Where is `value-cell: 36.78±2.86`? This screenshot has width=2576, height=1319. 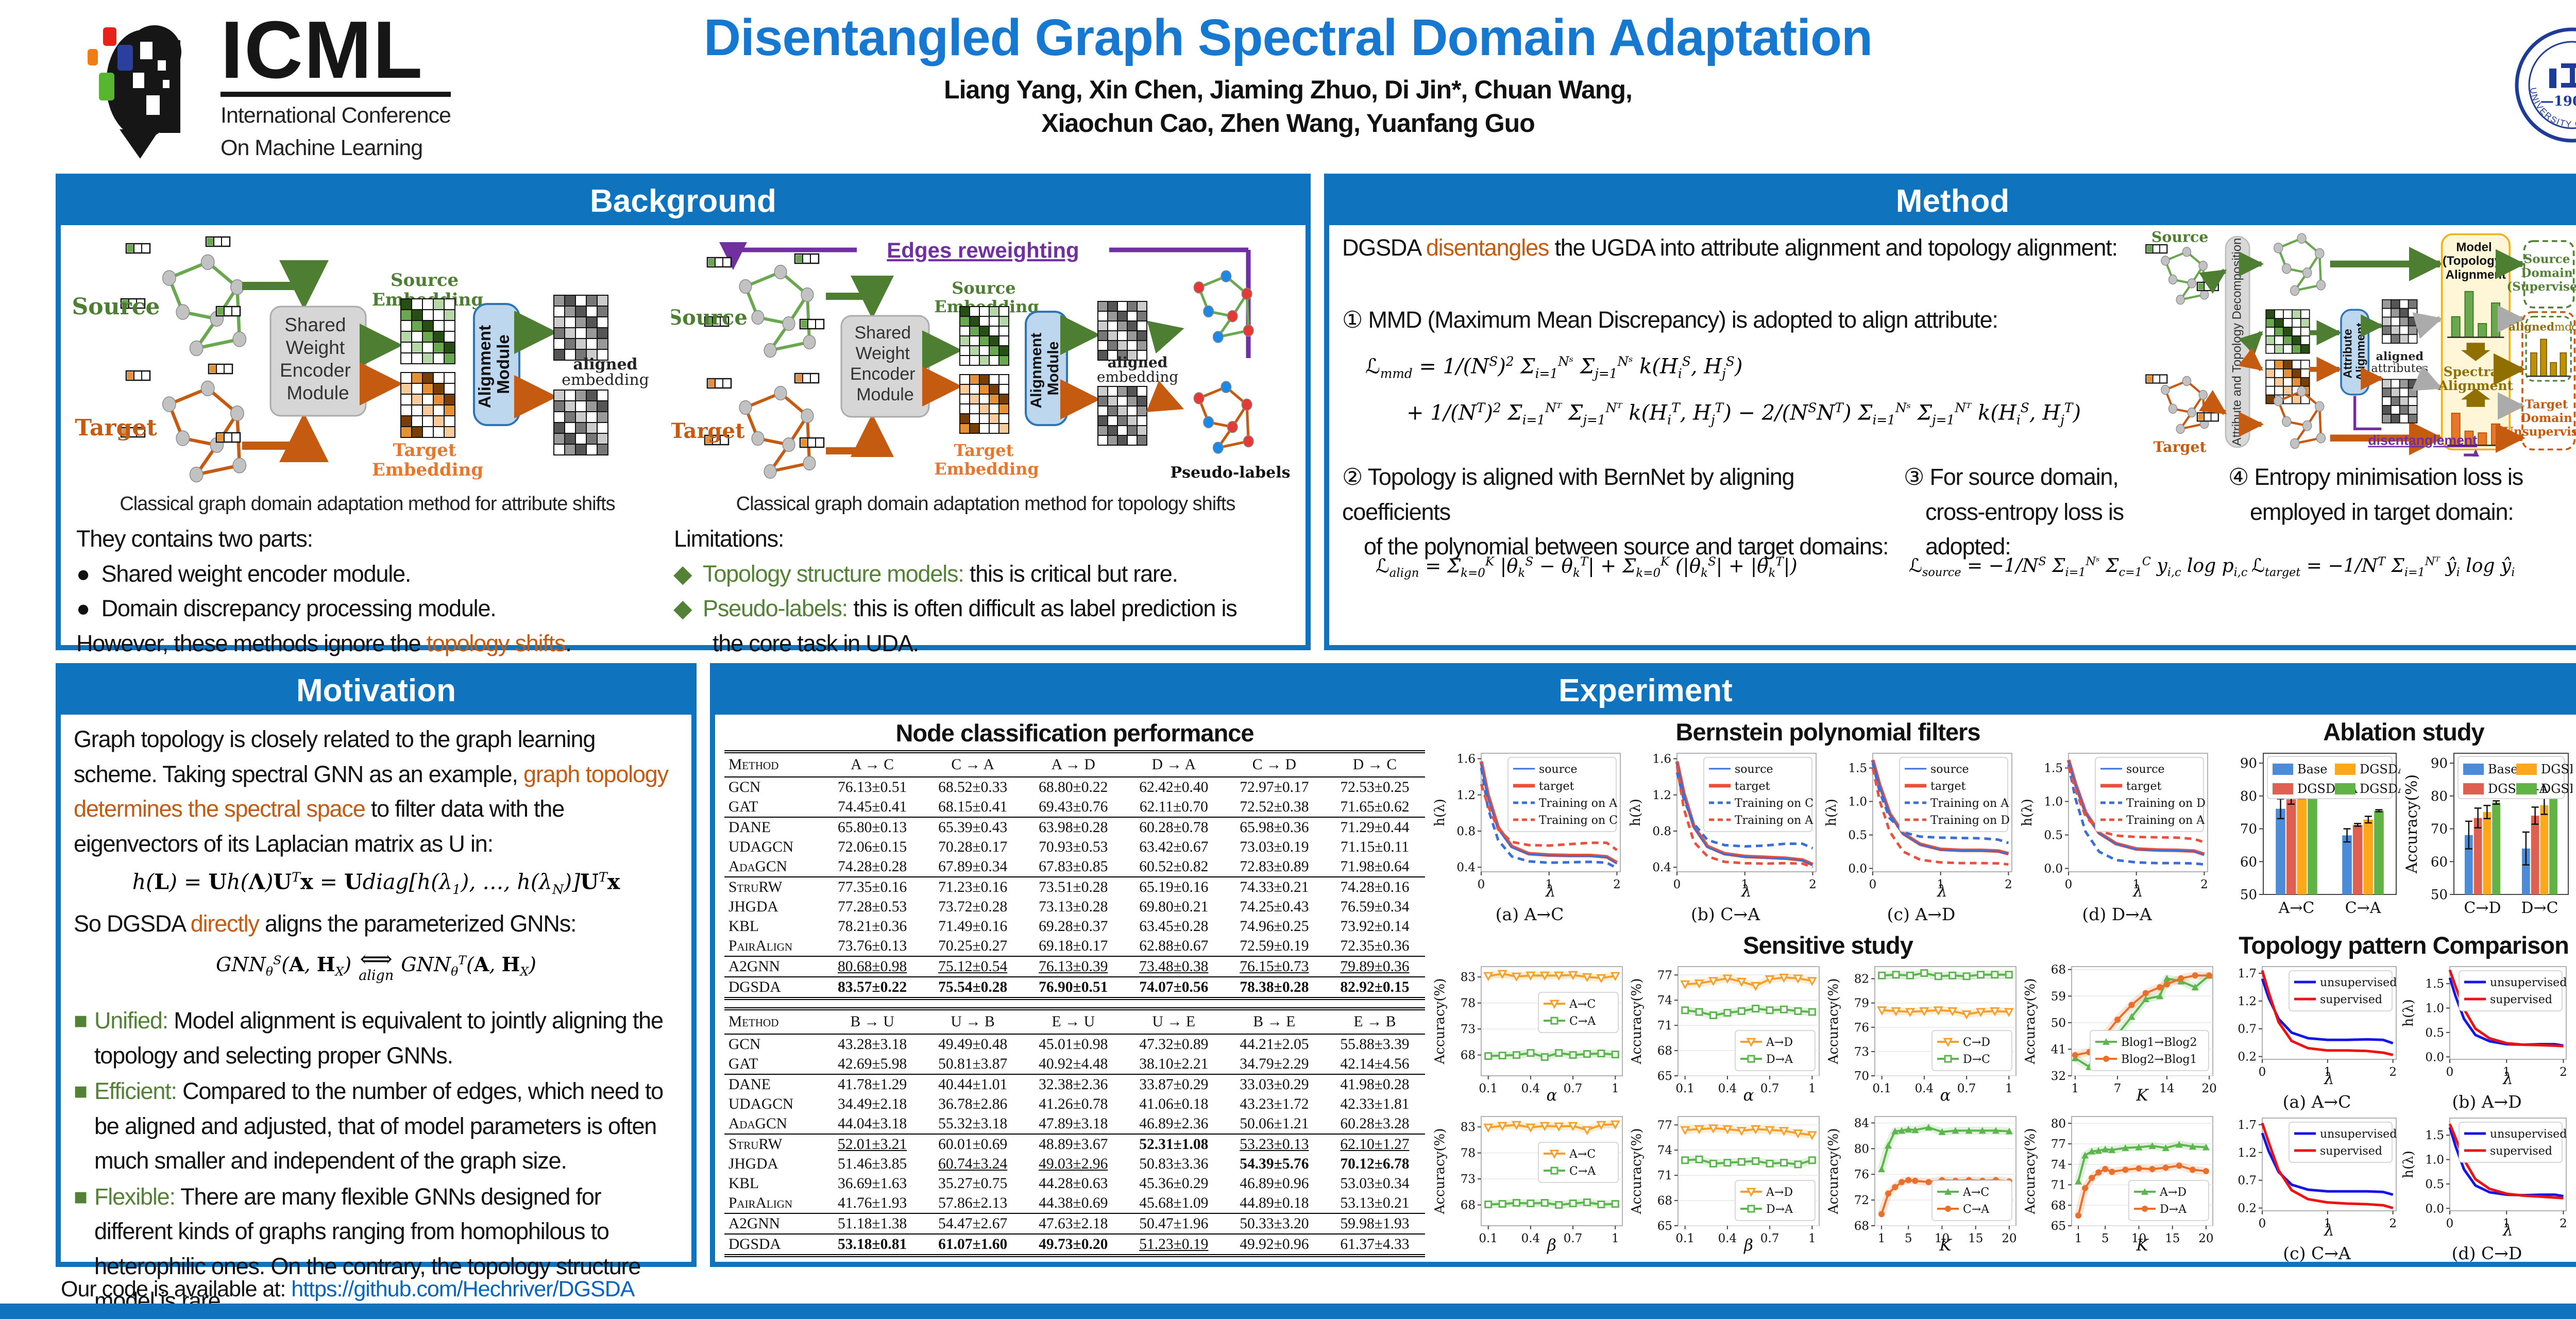
value-cell: 36.78±2.86 is located at coordinates (973, 1103).